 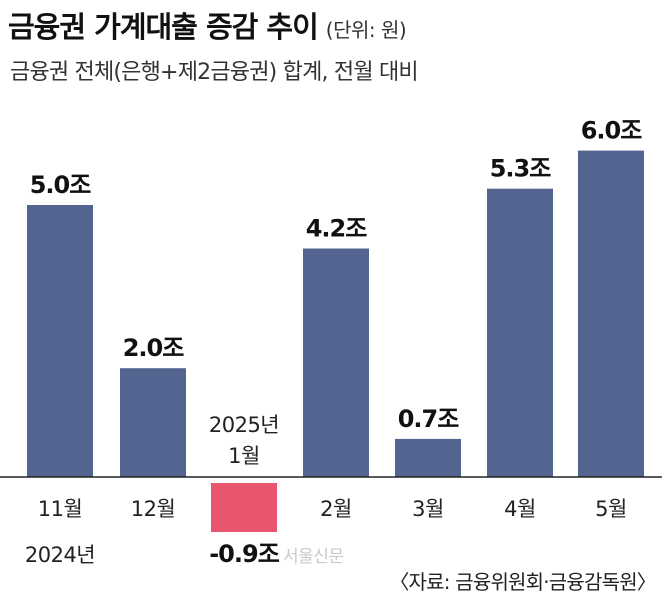 What do you see at coordinates (611, 509) in the screenshot?
I see `tick-label-5월: 5월` at bounding box center [611, 509].